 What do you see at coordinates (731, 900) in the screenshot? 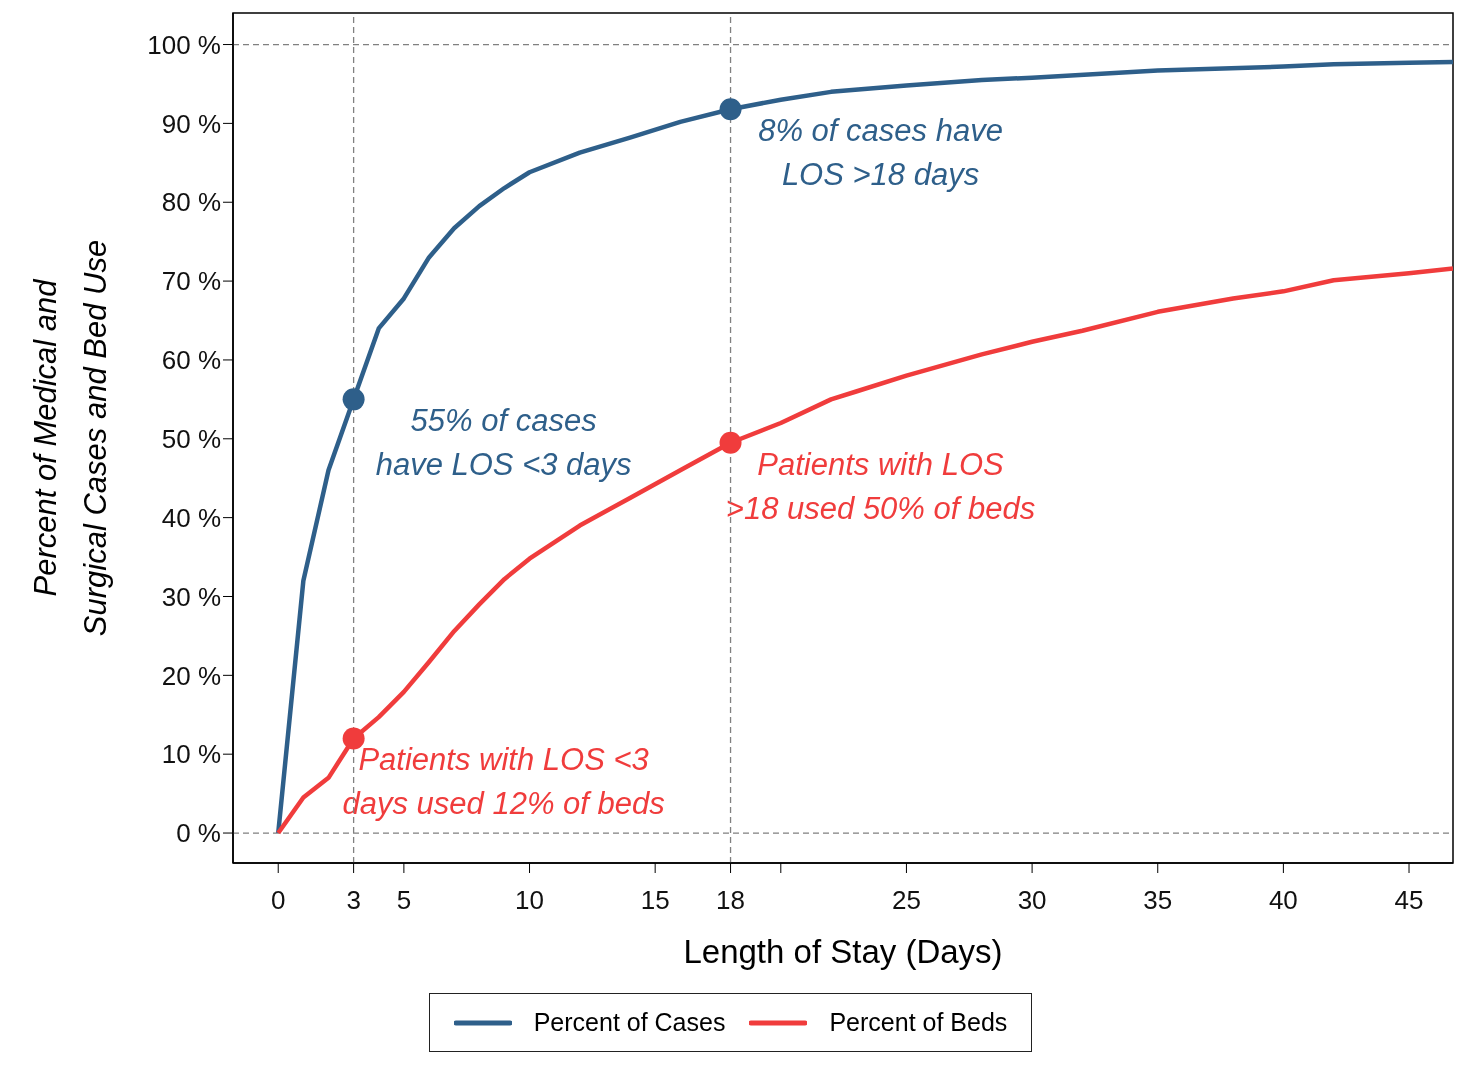
I see `x-tick-label: 18` at bounding box center [731, 900].